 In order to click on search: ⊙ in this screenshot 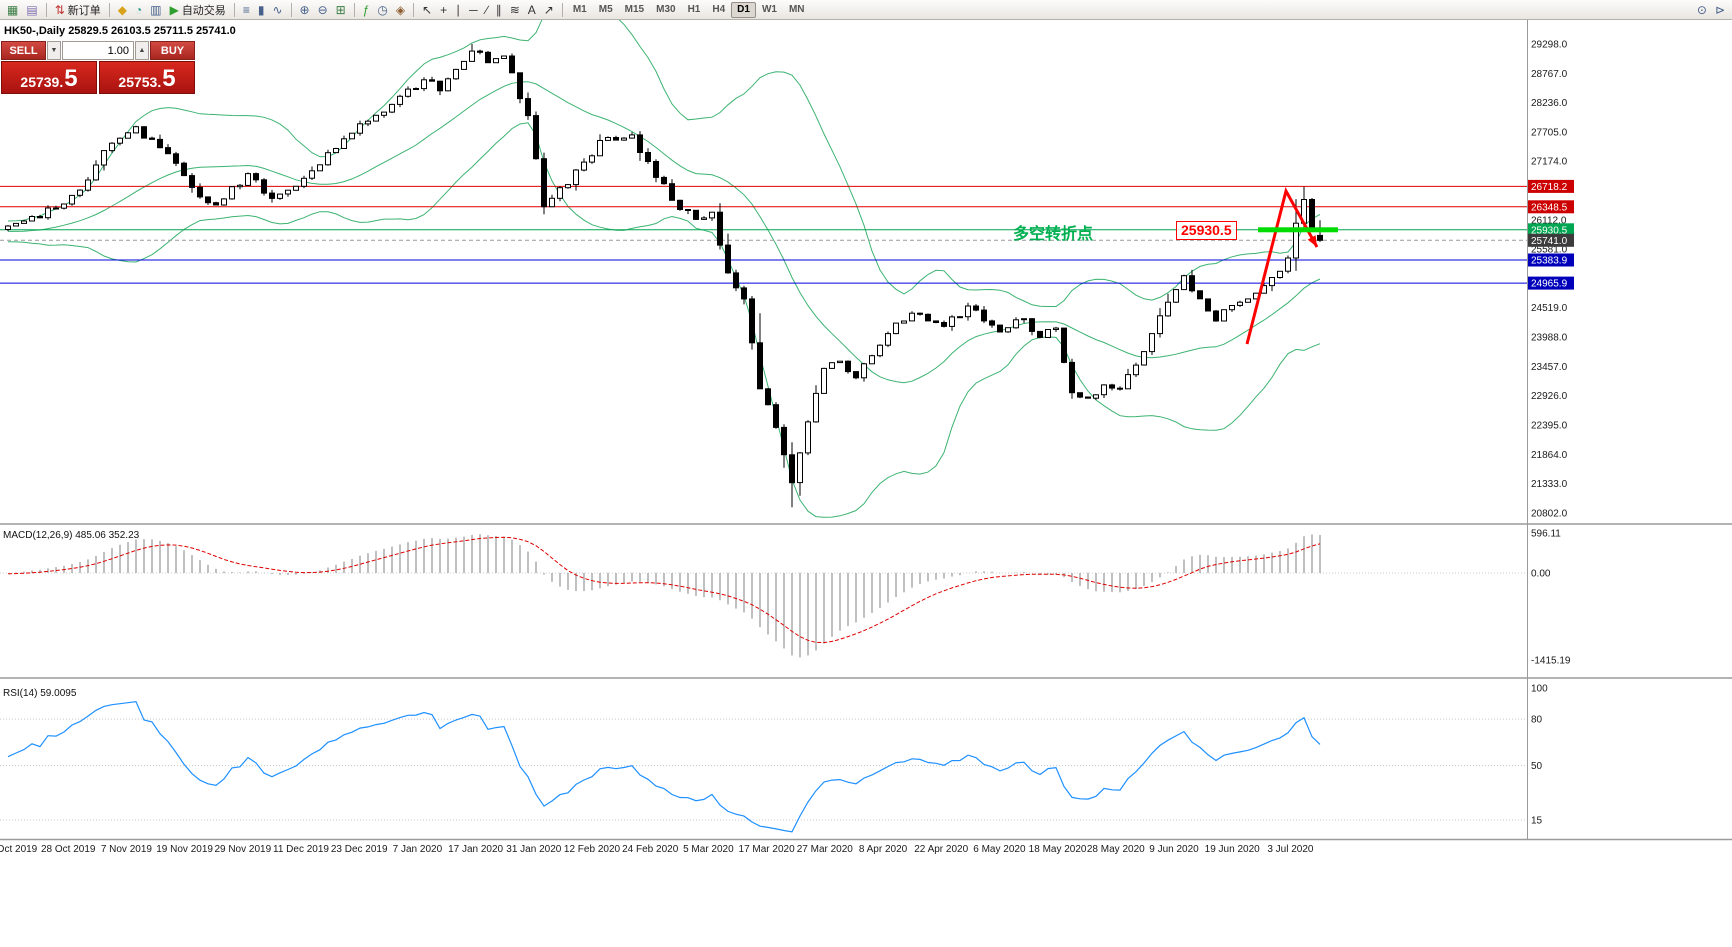, I will do `click(1702, 10)`.